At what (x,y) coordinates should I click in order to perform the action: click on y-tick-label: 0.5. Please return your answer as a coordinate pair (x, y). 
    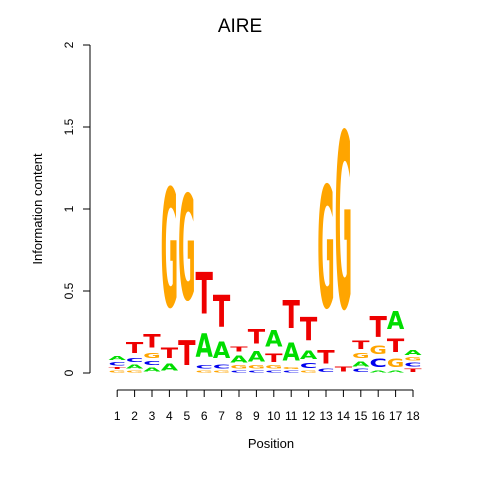
    Looking at the image, I should click on (69, 290).